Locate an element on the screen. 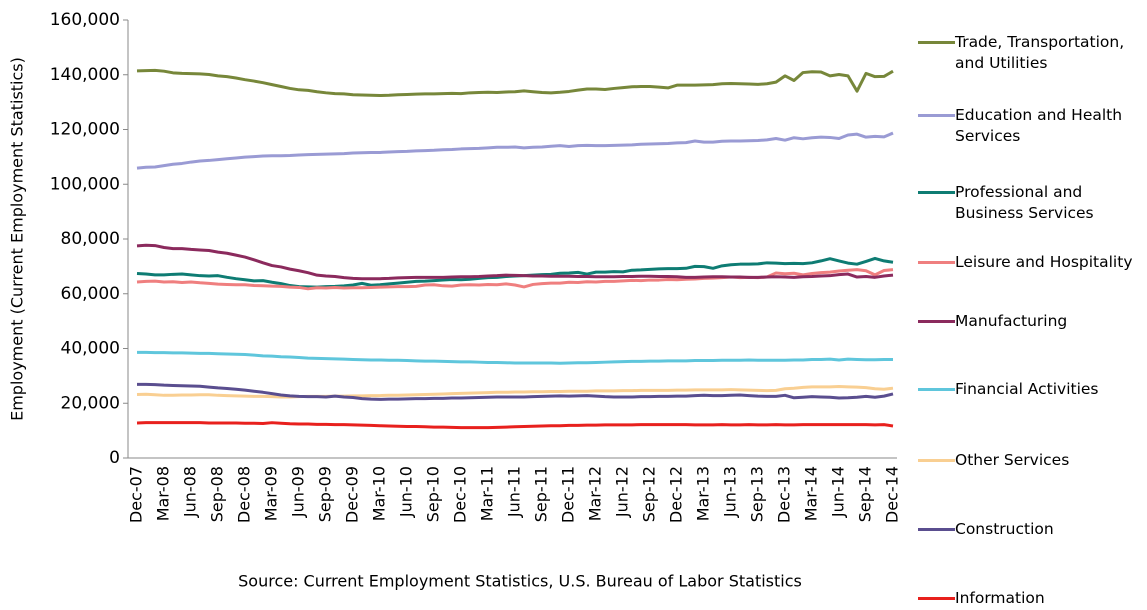 This screenshot has width=1147, height=610. x-tick-label: Mar-09 is located at coordinates (271, 493).